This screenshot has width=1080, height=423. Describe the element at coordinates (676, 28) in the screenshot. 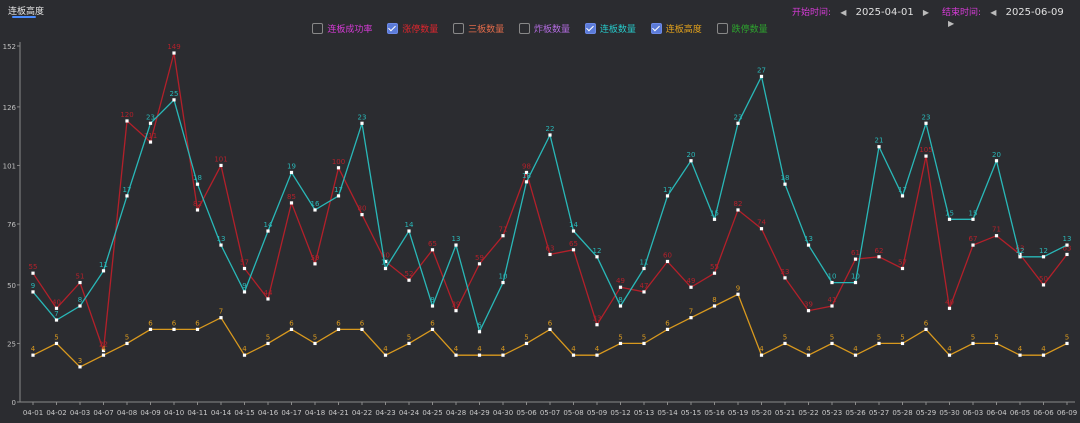

I see `legend-item-board-height: 连板高度` at that location.